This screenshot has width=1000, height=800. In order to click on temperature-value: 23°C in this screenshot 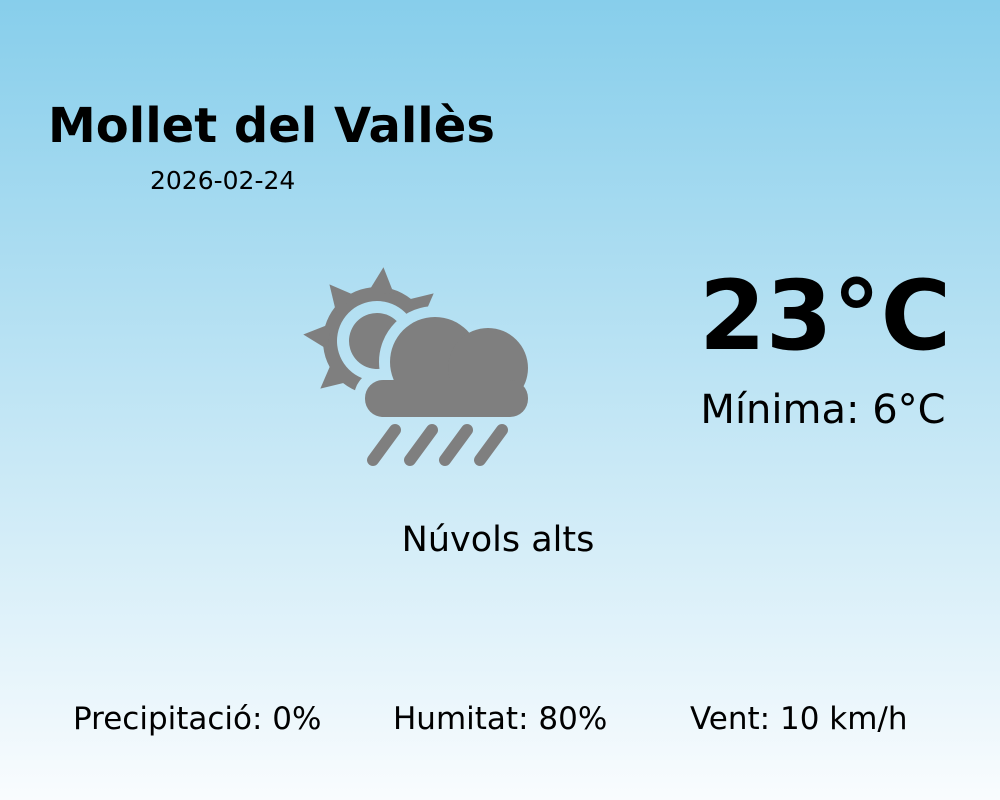, I will do `click(825, 316)`.